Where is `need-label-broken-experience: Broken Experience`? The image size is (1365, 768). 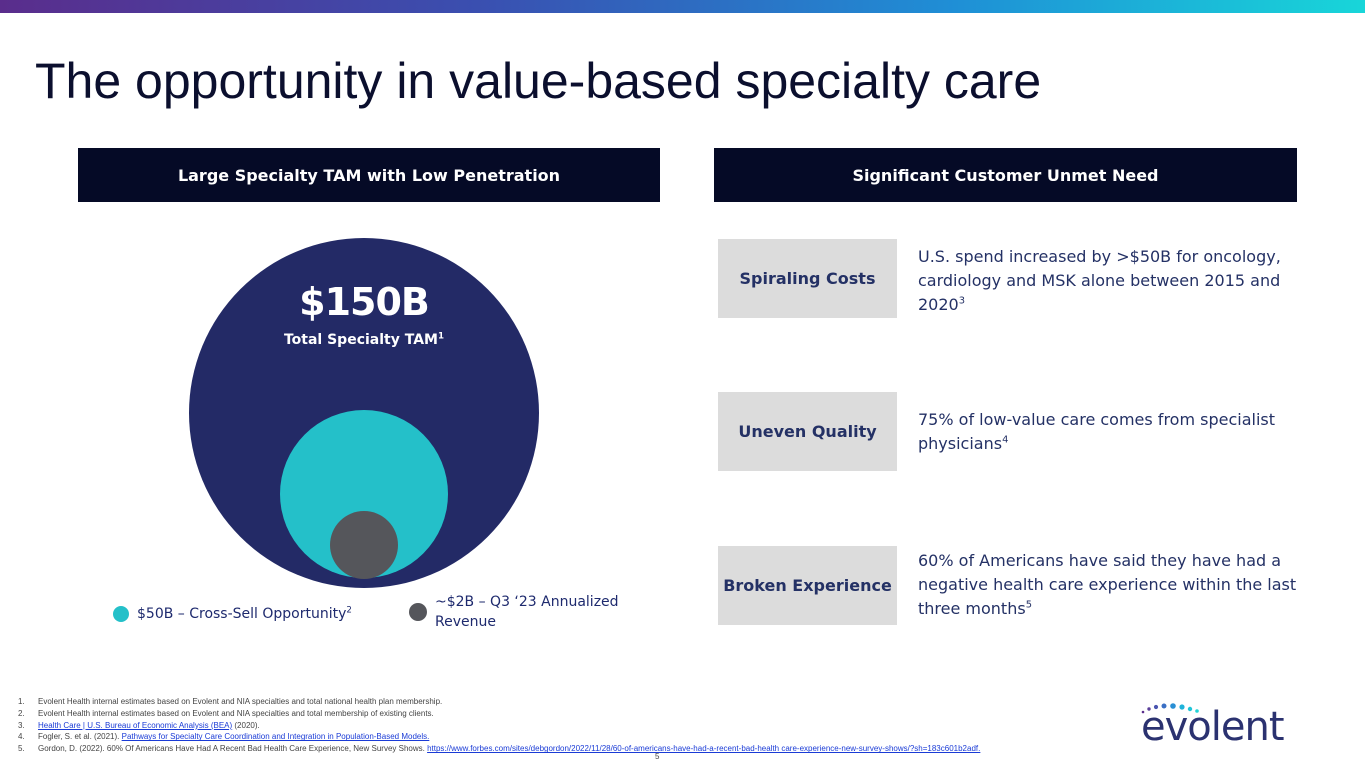 need-label-broken-experience: Broken Experience is located at coordinates (807, 585).